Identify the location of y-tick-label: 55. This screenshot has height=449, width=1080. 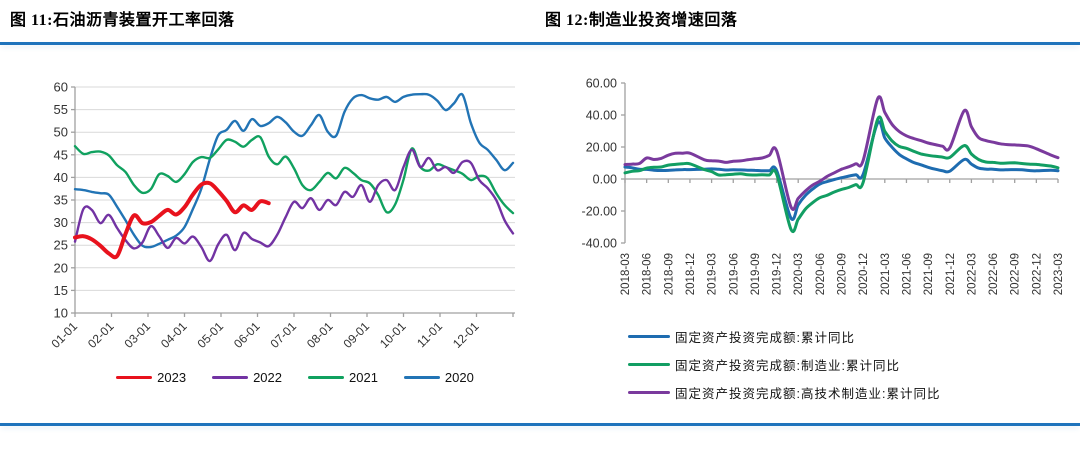
(61, 109).